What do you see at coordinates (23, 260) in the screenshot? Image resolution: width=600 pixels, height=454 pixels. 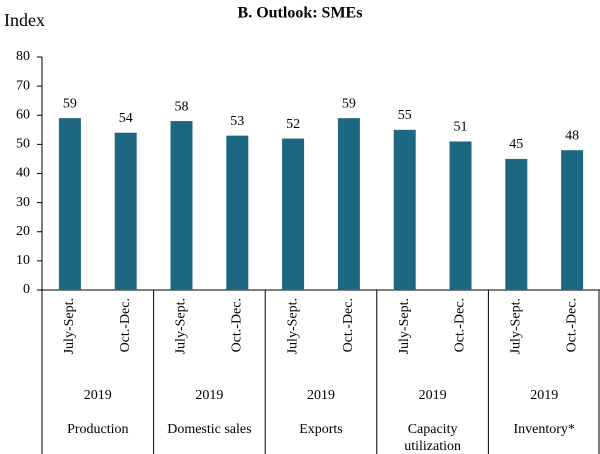 I see `y-tick-label: 10` at bounding box center [23, 260].